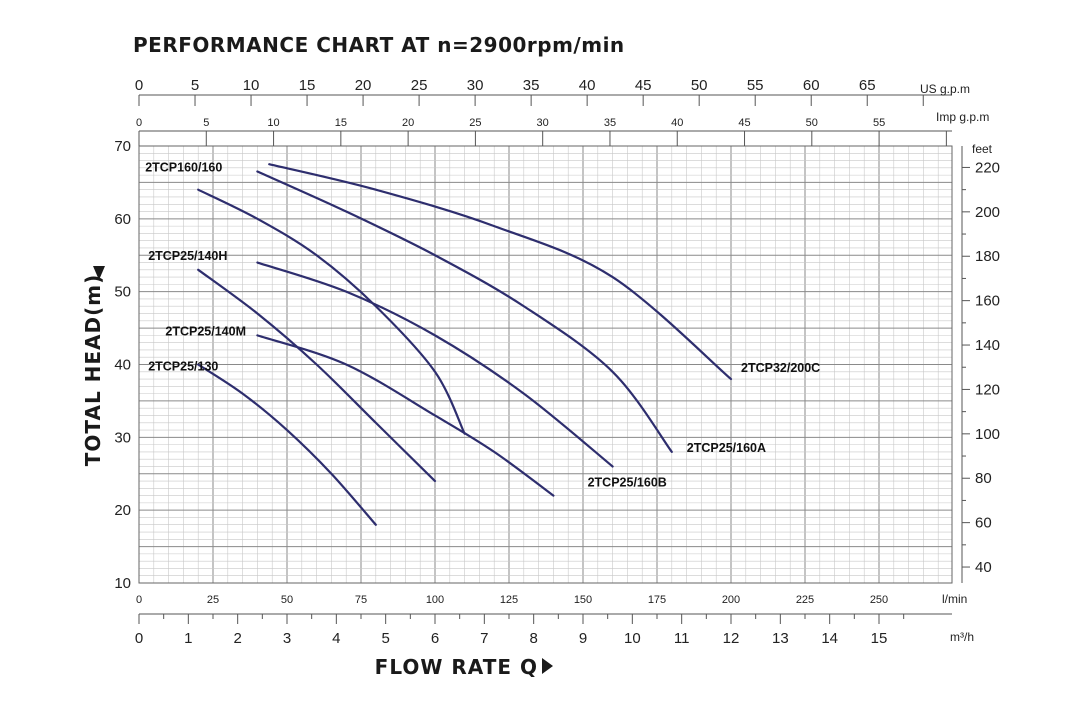 This screenshot has height=702, width=1076. What do you see at coordinates (379, 45) in the screenshot?
I see `chart-title: PERFORMANCE CHART AT n=2900rpm/min` at bounding box center [379, 45].